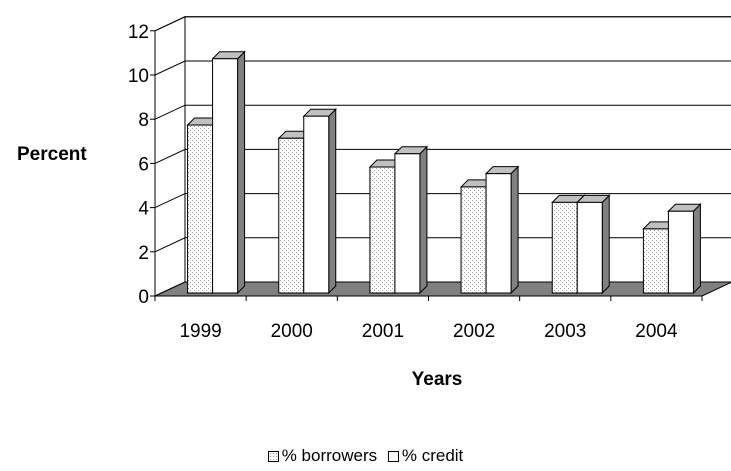 The height and width of the screenshot is (471, 731). What do you see at coordinates (292, 331) in the screenshot?
I see `x-tick-label-2000: 2000` at bounding box center [292, 331].